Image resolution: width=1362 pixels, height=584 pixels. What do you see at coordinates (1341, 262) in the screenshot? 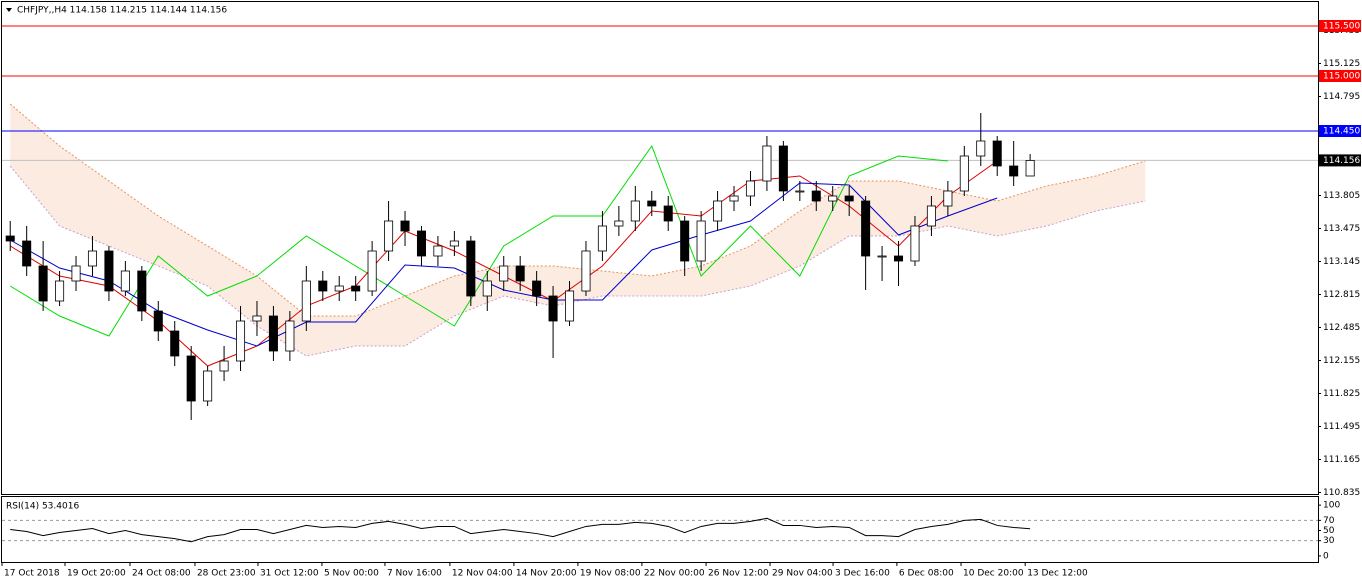
I see `y-tick-label: 113.145` at bounding box center [1341, 262].